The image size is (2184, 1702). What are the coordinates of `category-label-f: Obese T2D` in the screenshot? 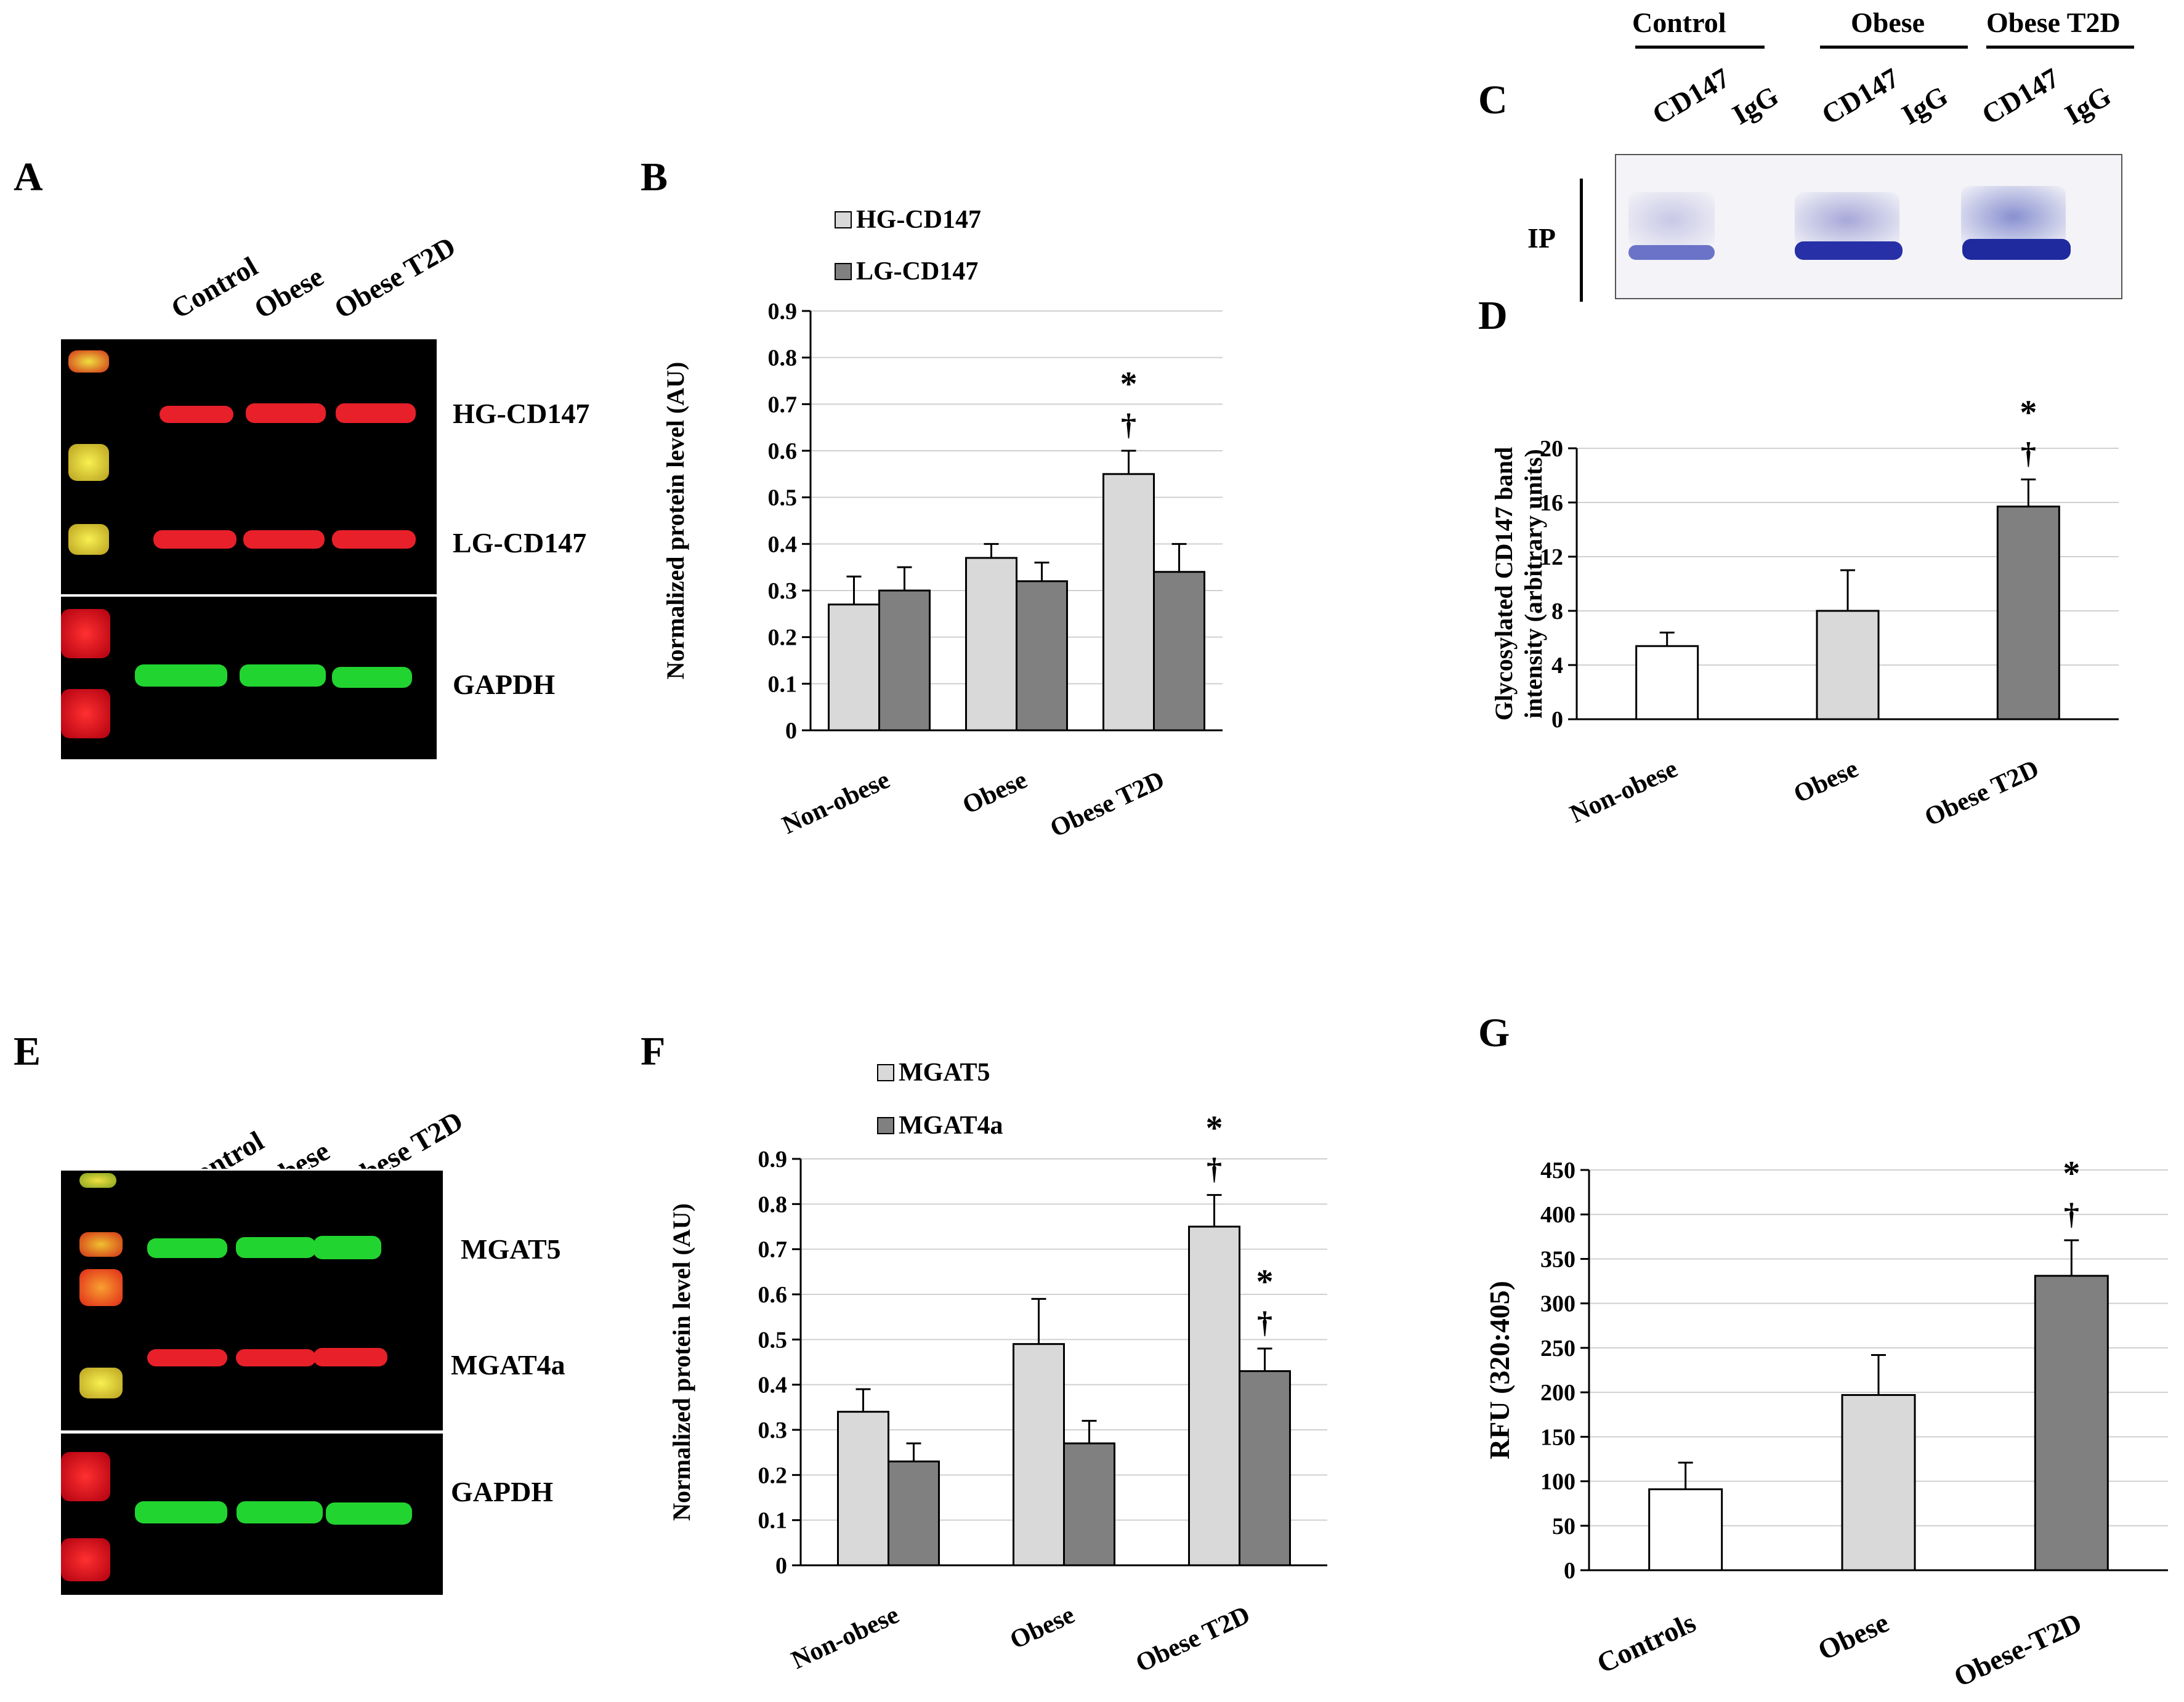 It's located at (1193, 1639).